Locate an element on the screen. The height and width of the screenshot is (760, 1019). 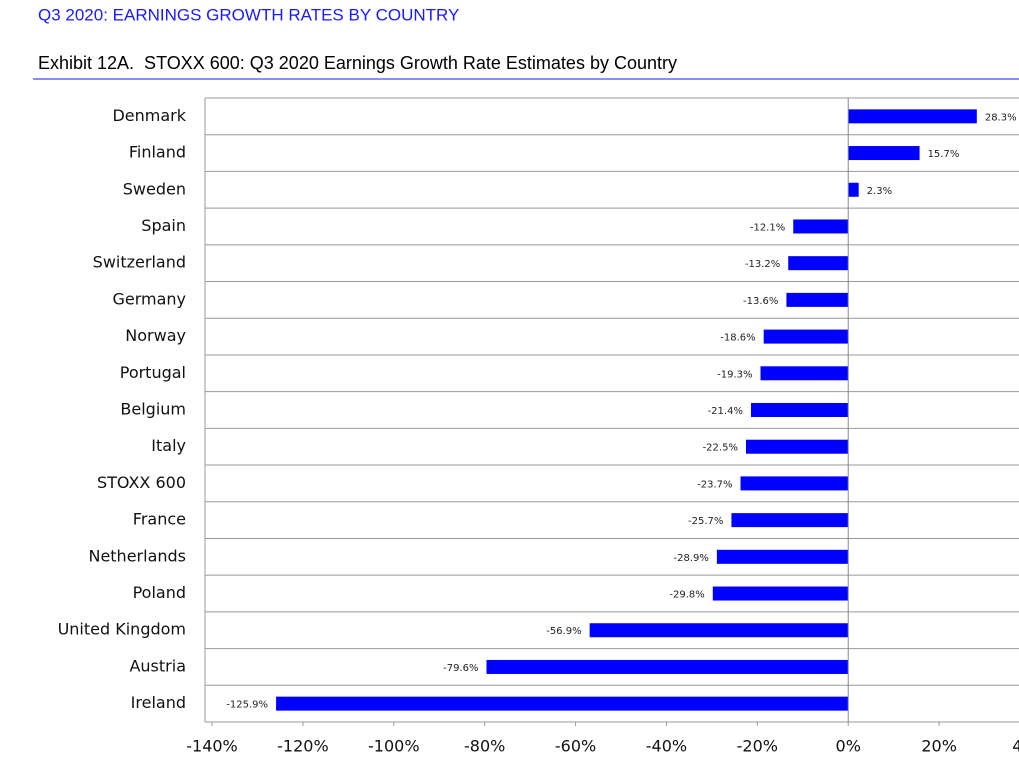
x-tick-label: -100% is located at coordinates (394, 746).